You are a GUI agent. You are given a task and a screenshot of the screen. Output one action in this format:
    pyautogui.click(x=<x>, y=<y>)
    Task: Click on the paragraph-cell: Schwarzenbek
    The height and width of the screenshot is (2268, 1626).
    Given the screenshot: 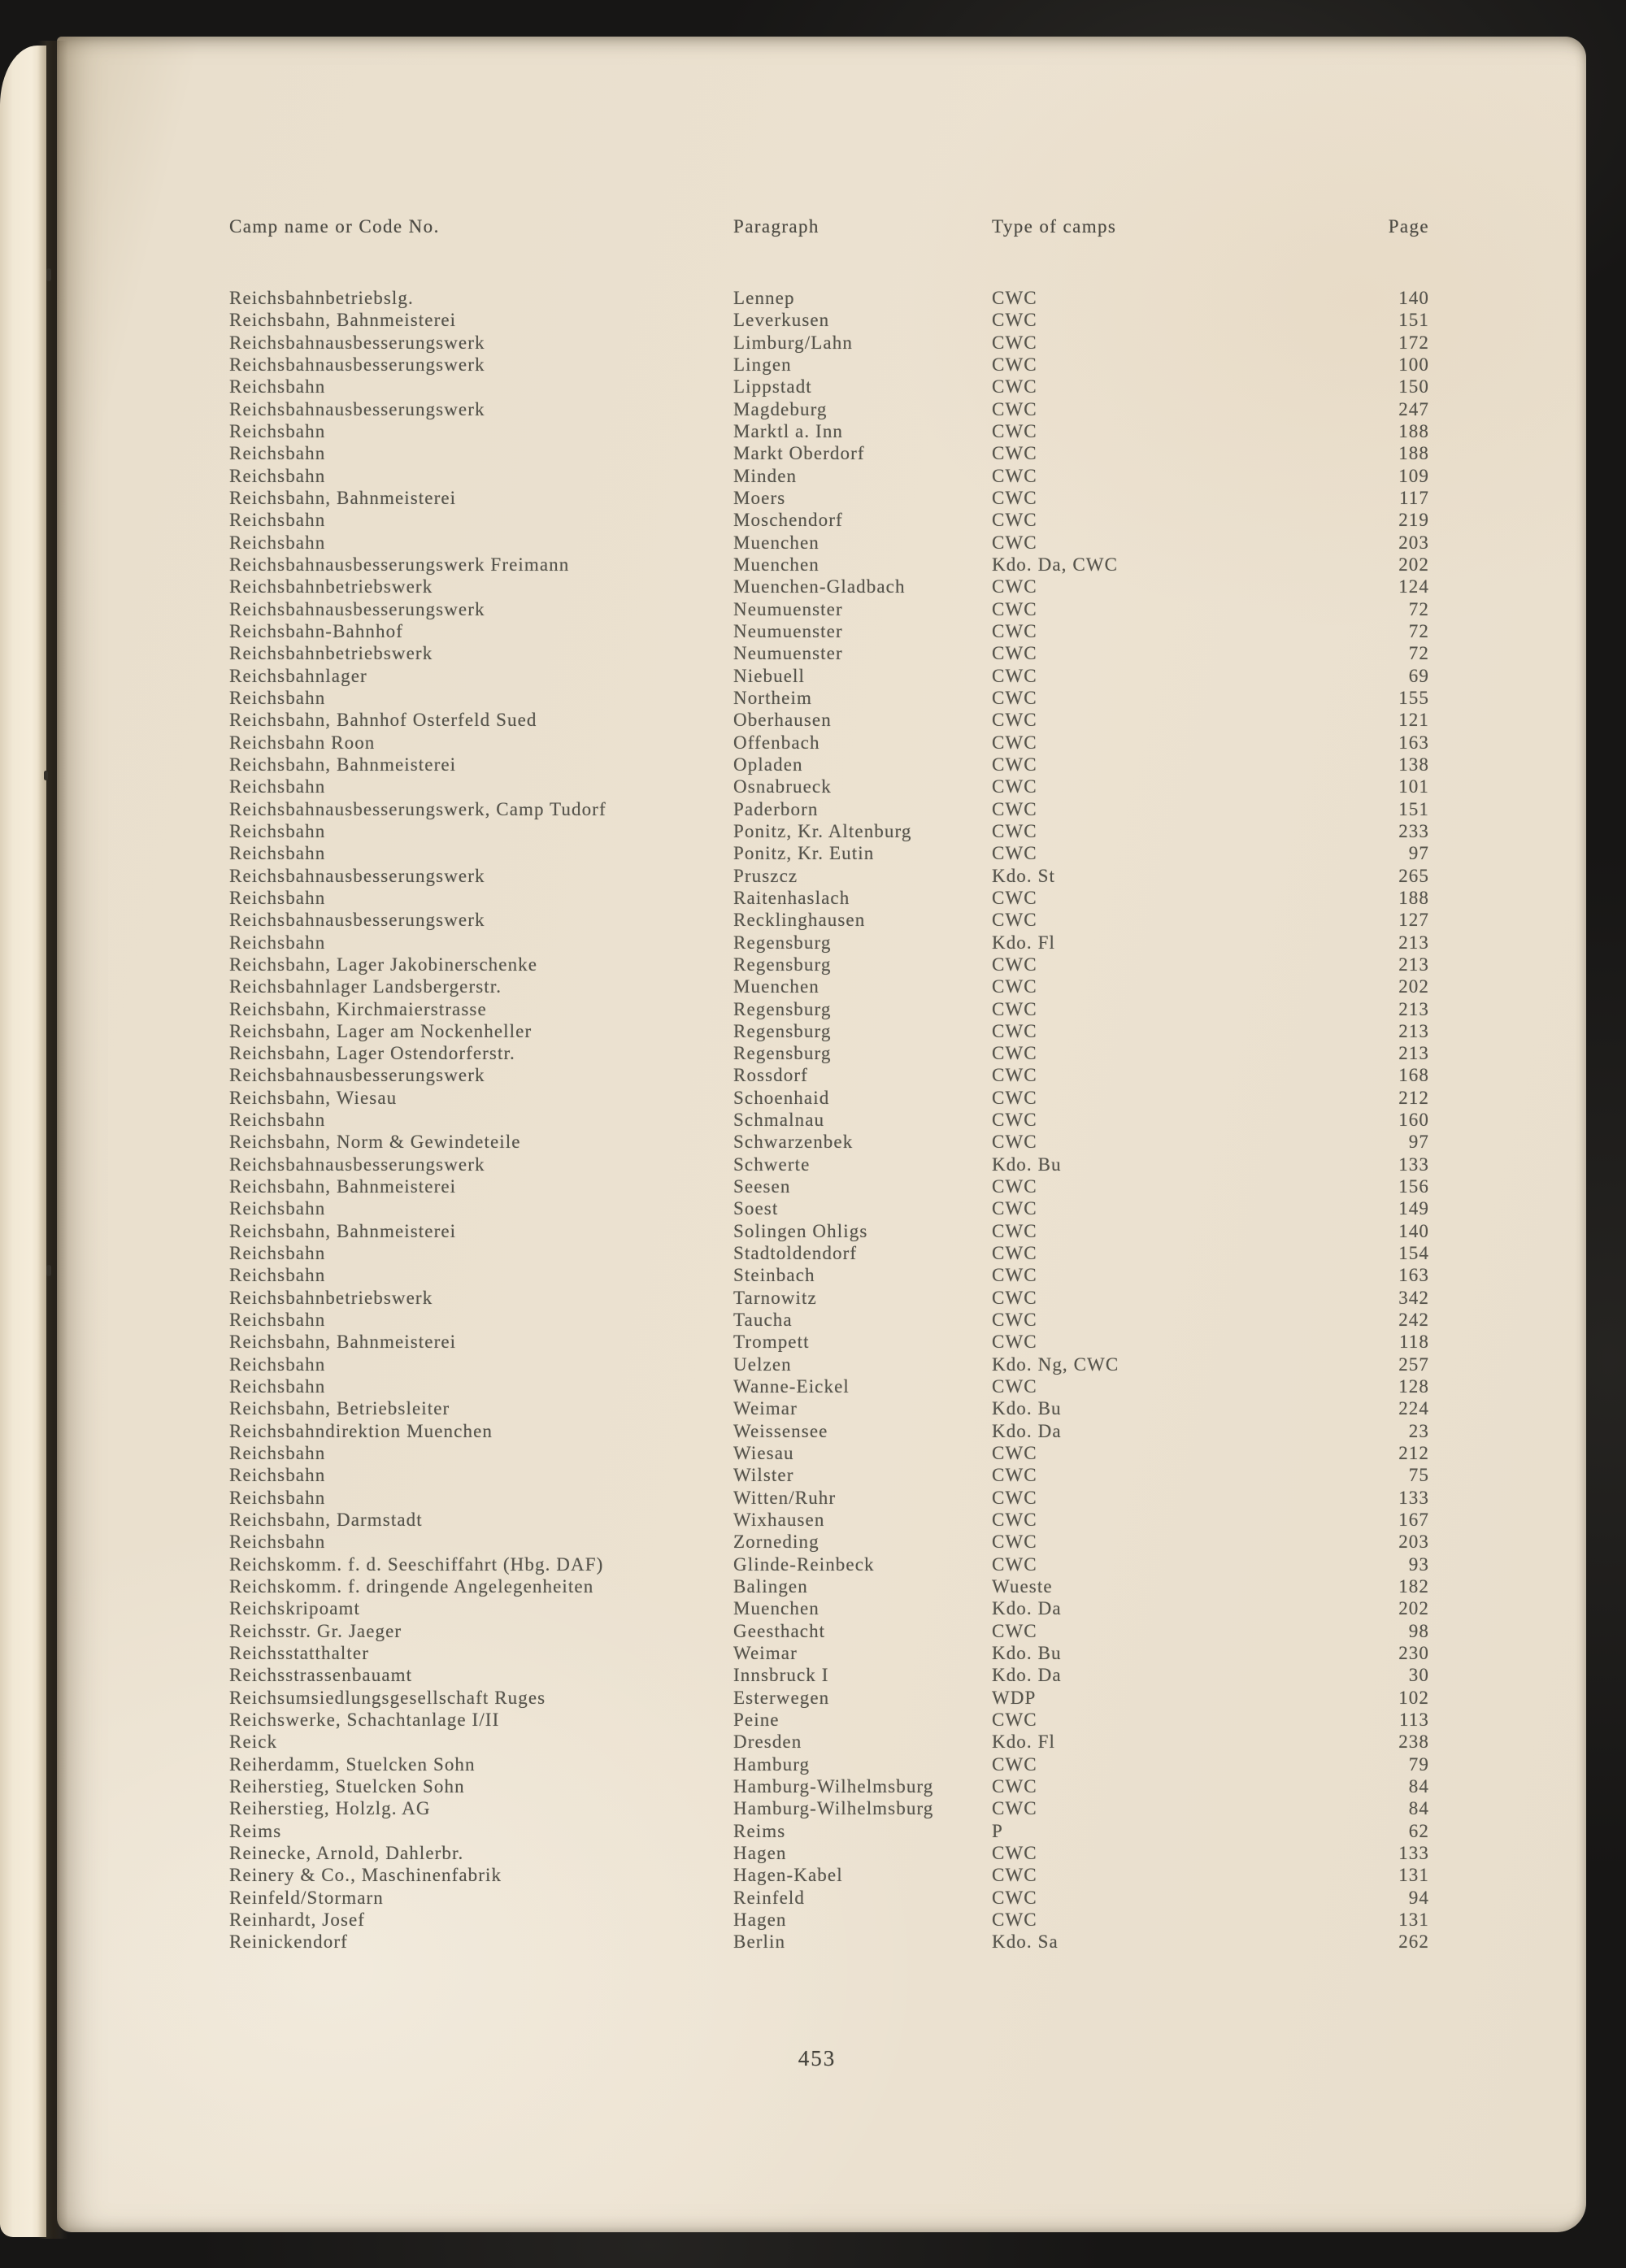 What is the action you would take?
    pyautogui.click(x=793, y=1142)
    